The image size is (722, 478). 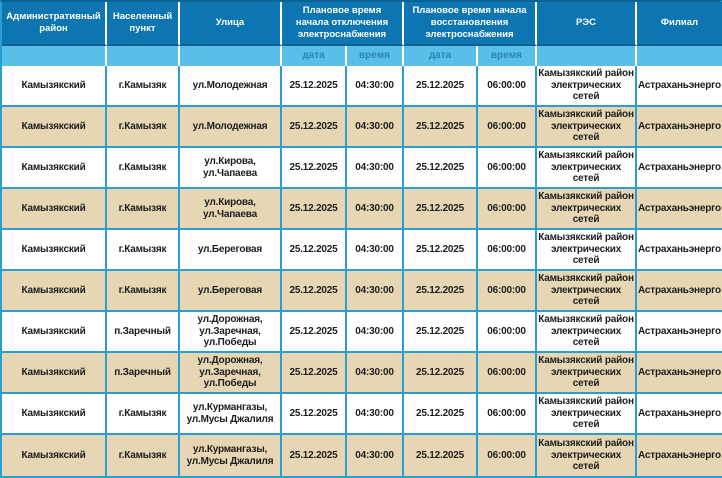 What do you see at coordinates (375, 86) in the screenshot?
I see `cell-row1-col5: 04:30:00` at bounding box center [375, 86].